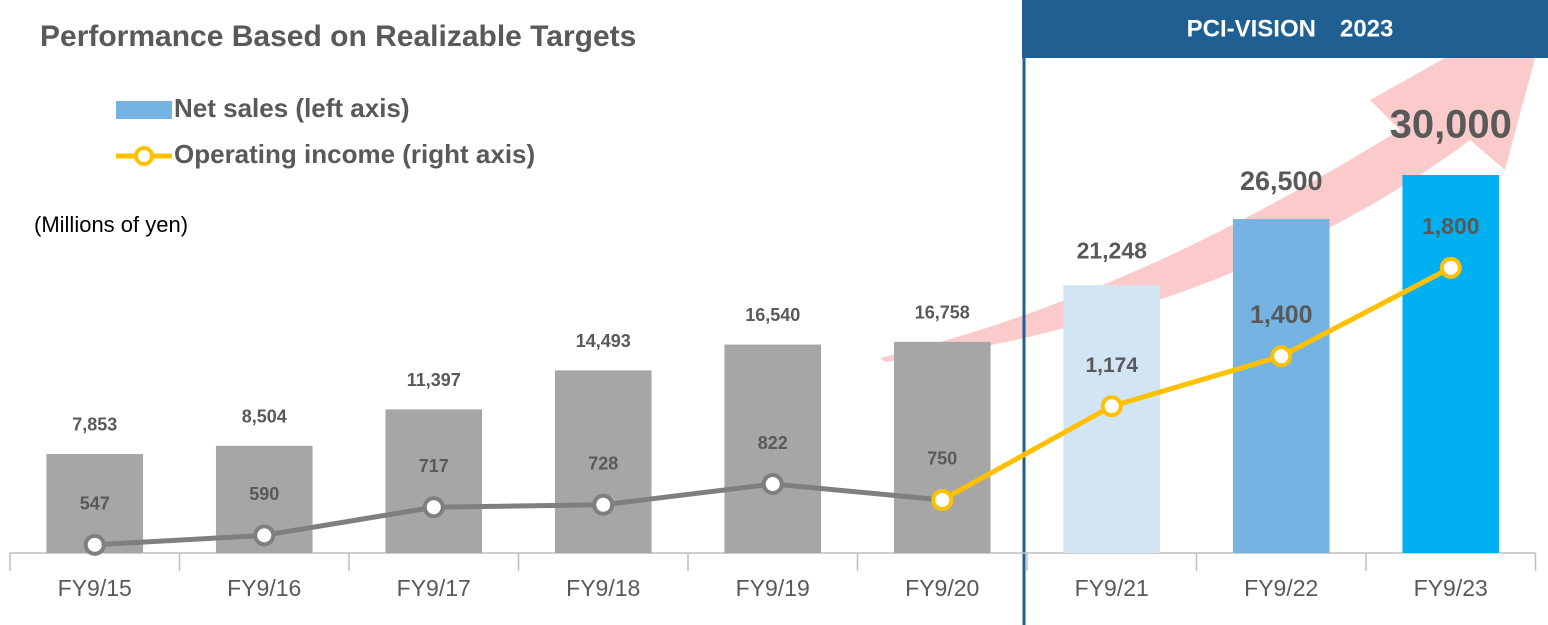 Image resolution: width=1548 pixels, height=625 pixels. What do you see at coordinates (1451, 588) in the screenshot?
I see `x-tick-label: FY9/23` at bounding box center [1451, 588].